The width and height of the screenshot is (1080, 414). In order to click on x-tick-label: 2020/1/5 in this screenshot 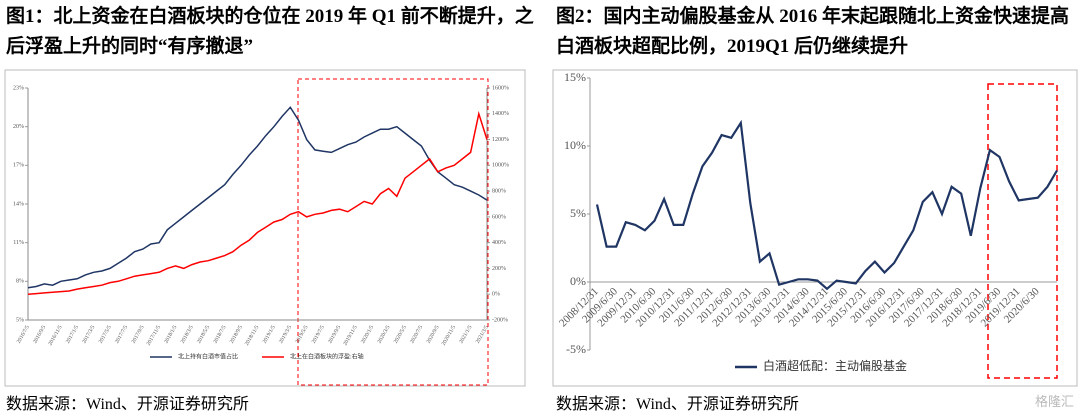, I will do `click(367, 334)`.